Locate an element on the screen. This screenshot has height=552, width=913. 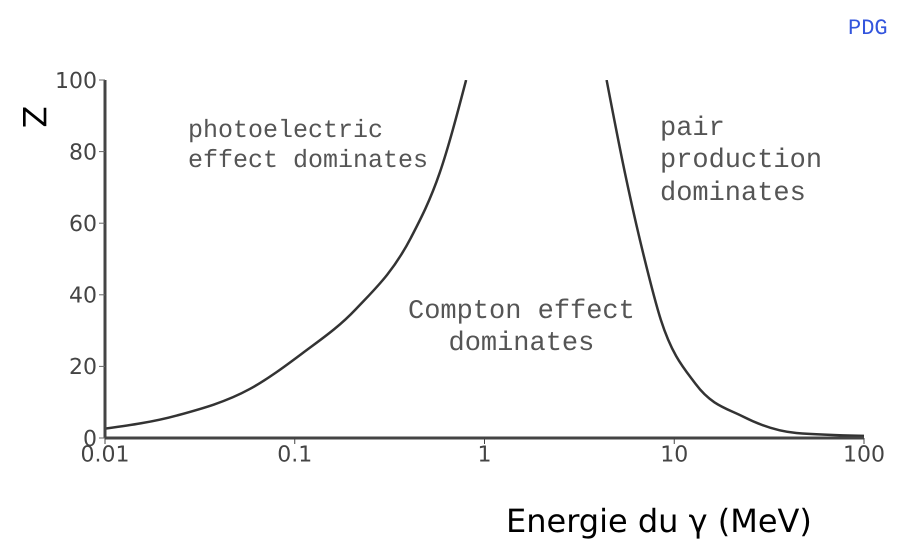
text: PDG is located at coordinates (868, 29).